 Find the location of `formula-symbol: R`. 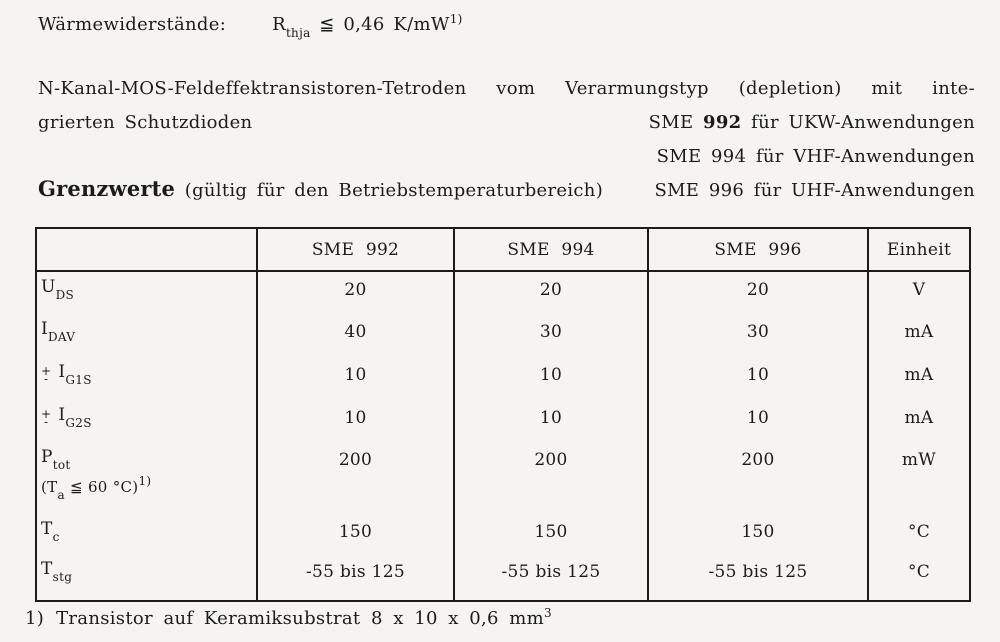

formula-symbol: R is located at coordinates (279, 24).